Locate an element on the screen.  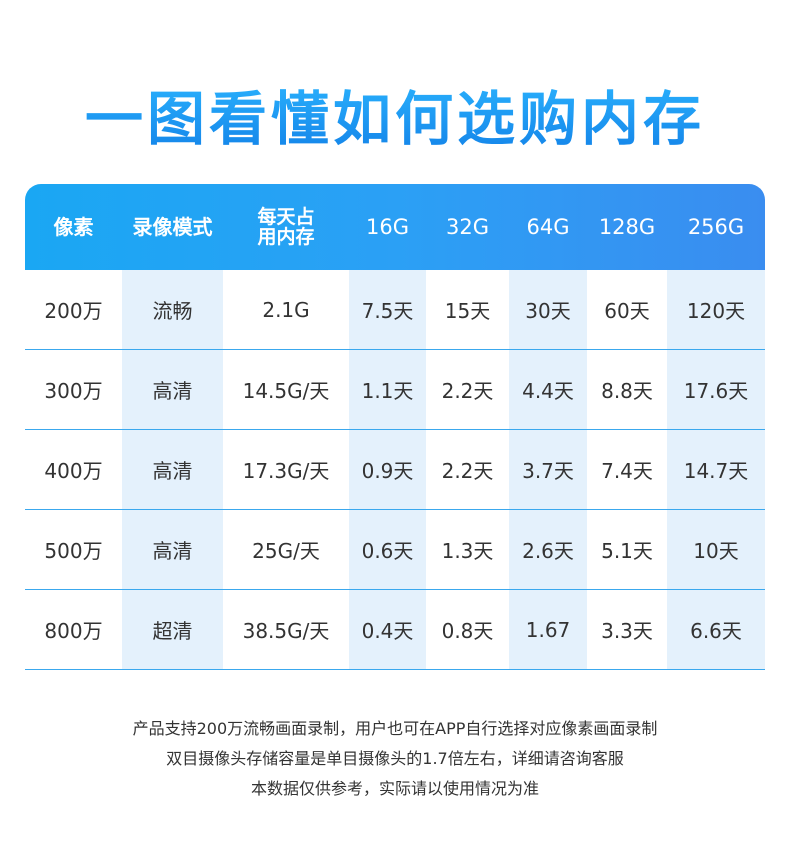
cell-64g: 30天 is located at coordinates (548, 309).